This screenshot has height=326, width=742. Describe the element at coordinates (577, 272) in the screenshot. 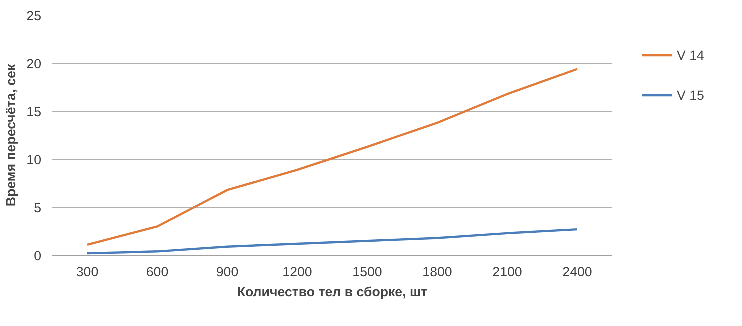

I see `x-tick-label: 2400` at that location.